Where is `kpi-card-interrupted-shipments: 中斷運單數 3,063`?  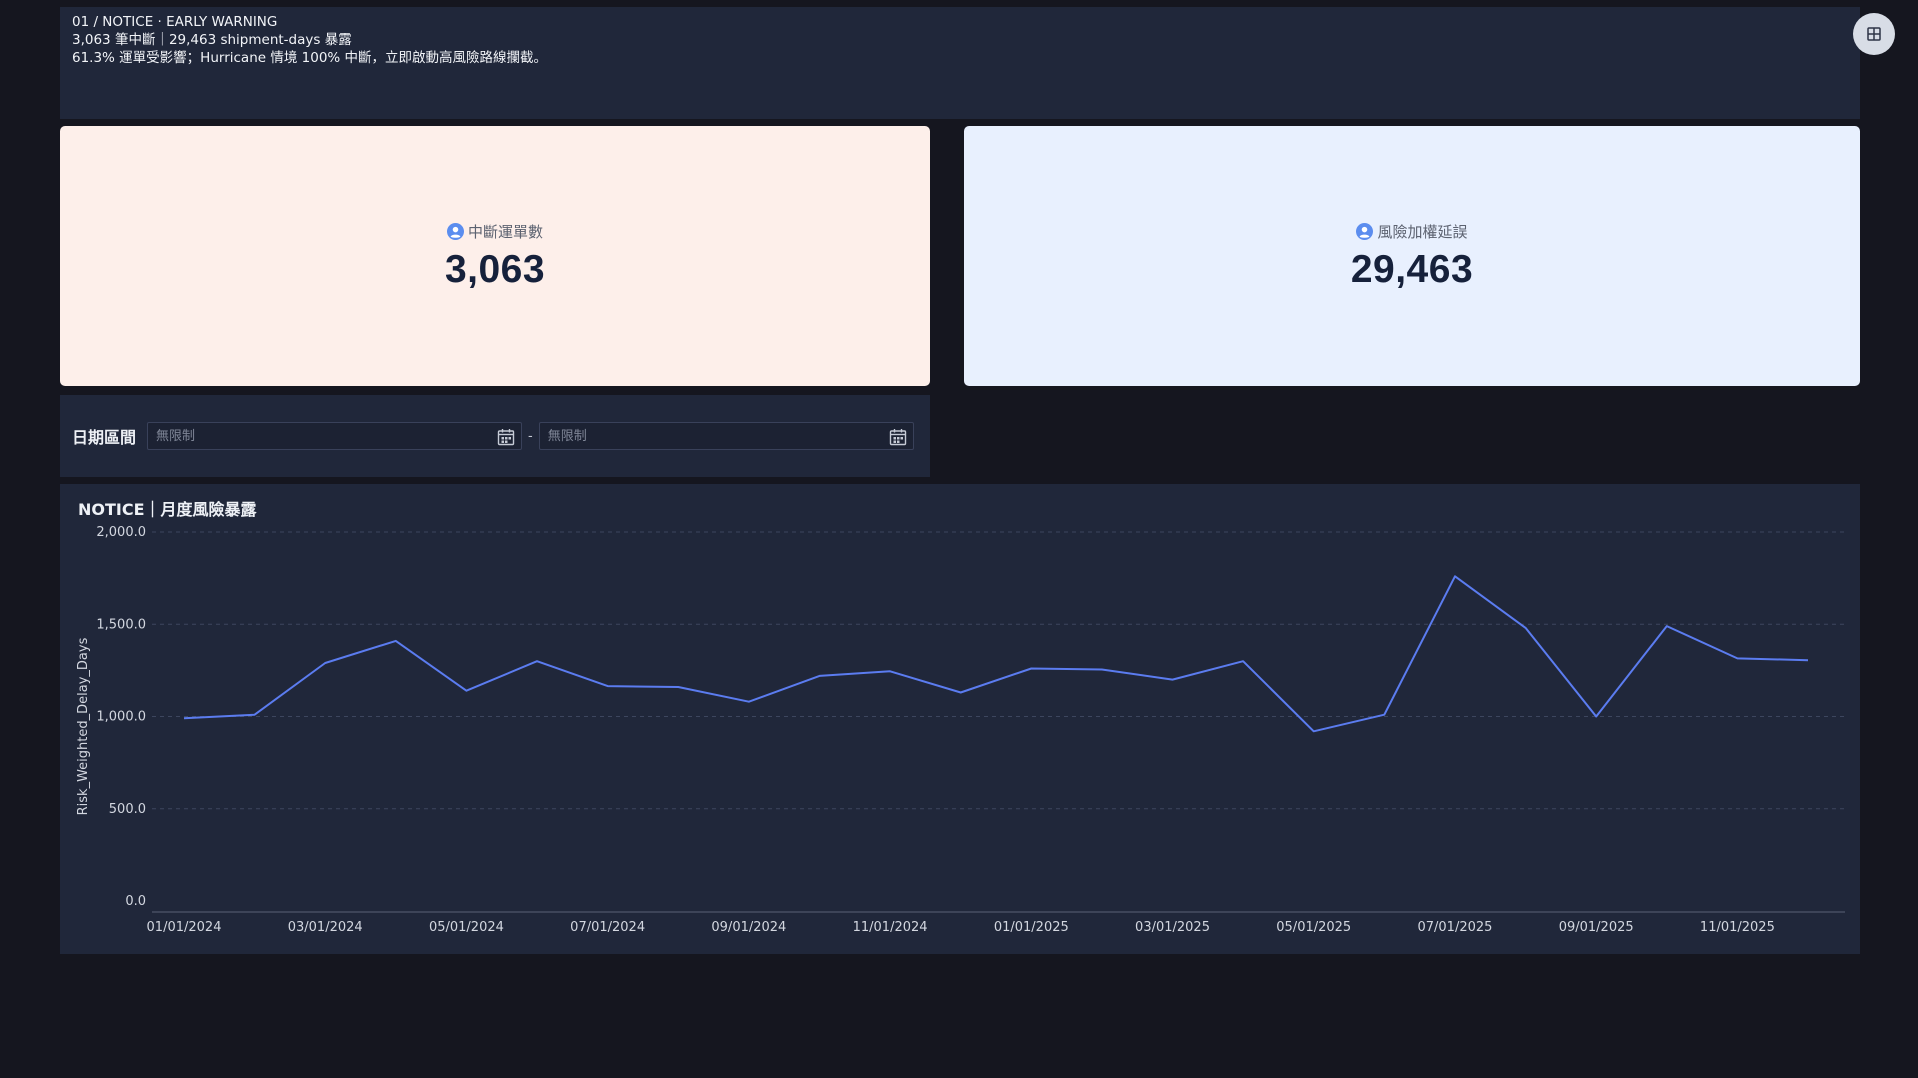 kpi-card-interrupted-shipments: 中斷運單數 3,063 is located at coordinates (495, 256).